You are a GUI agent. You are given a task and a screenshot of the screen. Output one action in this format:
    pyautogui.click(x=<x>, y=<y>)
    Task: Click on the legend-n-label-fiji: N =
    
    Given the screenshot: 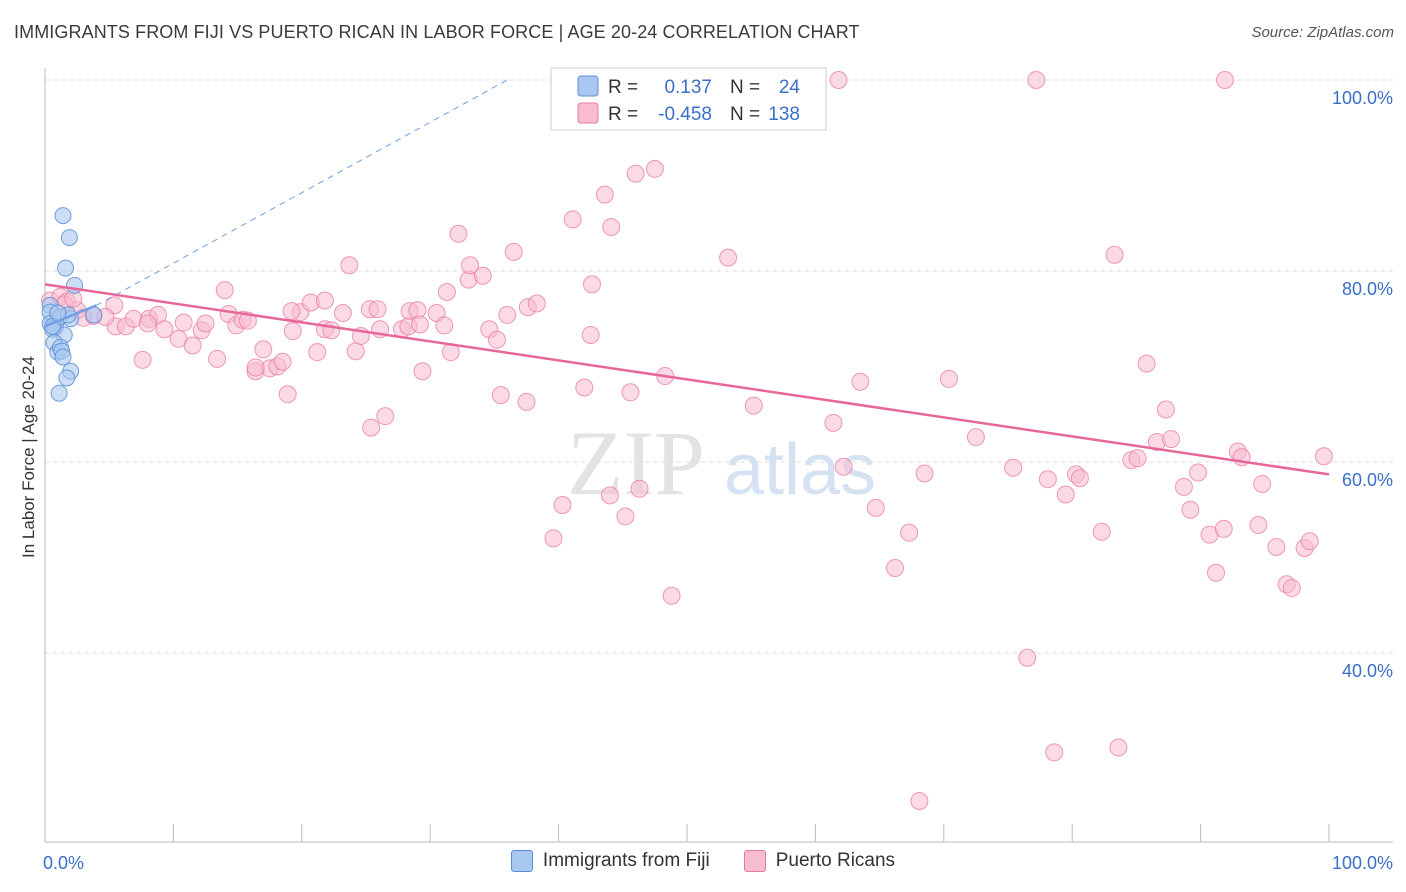 What is the action you would take?
    pyautogui.click(x=745, y=87)
    